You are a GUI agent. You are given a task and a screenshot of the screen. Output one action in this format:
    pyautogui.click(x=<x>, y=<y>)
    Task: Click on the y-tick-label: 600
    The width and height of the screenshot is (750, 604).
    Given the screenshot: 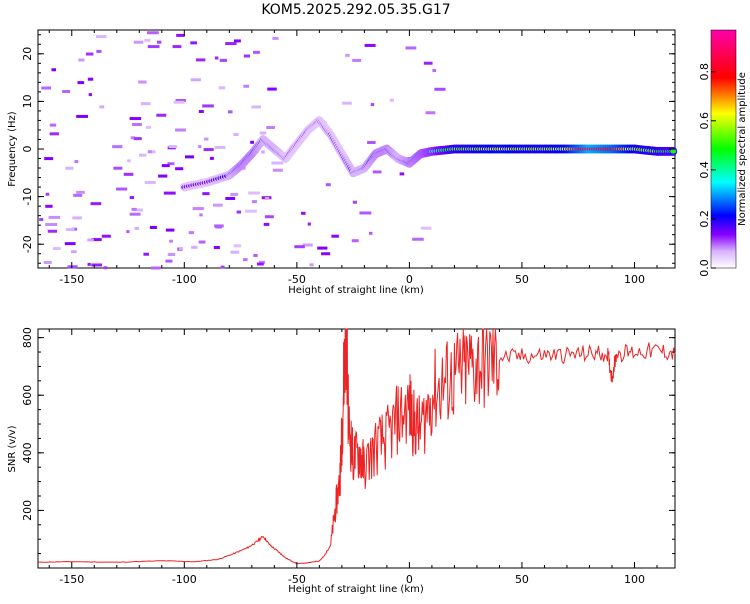 What is the action you would take?
    pyautogui.click(x=27, y=395)
    